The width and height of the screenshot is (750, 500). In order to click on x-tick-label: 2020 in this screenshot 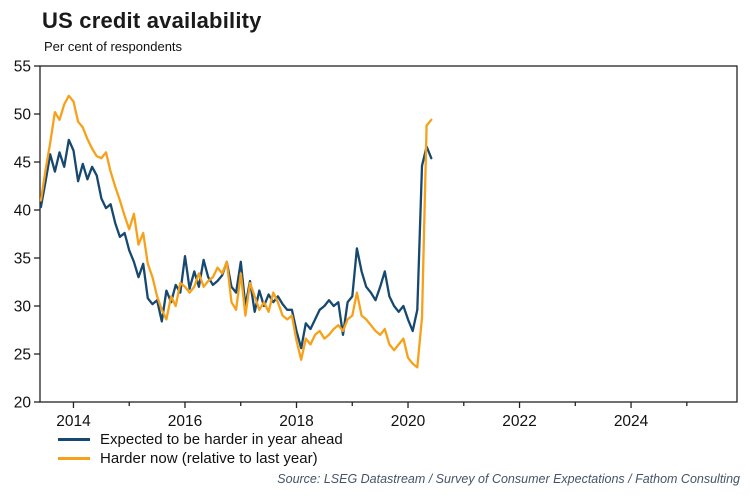, I will do `click(408, 420)`.